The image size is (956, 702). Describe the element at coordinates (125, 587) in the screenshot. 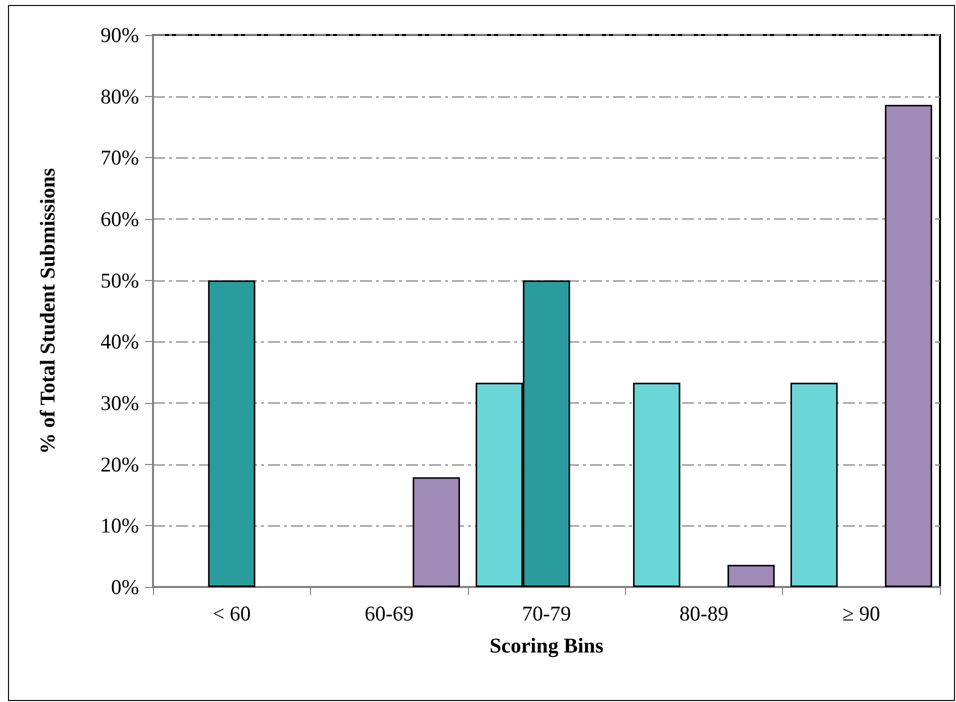

I see `y-tick-label: 0%` at that location.